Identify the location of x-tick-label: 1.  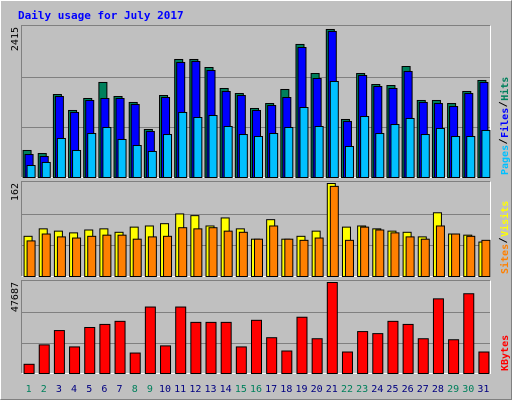
(29, 389).